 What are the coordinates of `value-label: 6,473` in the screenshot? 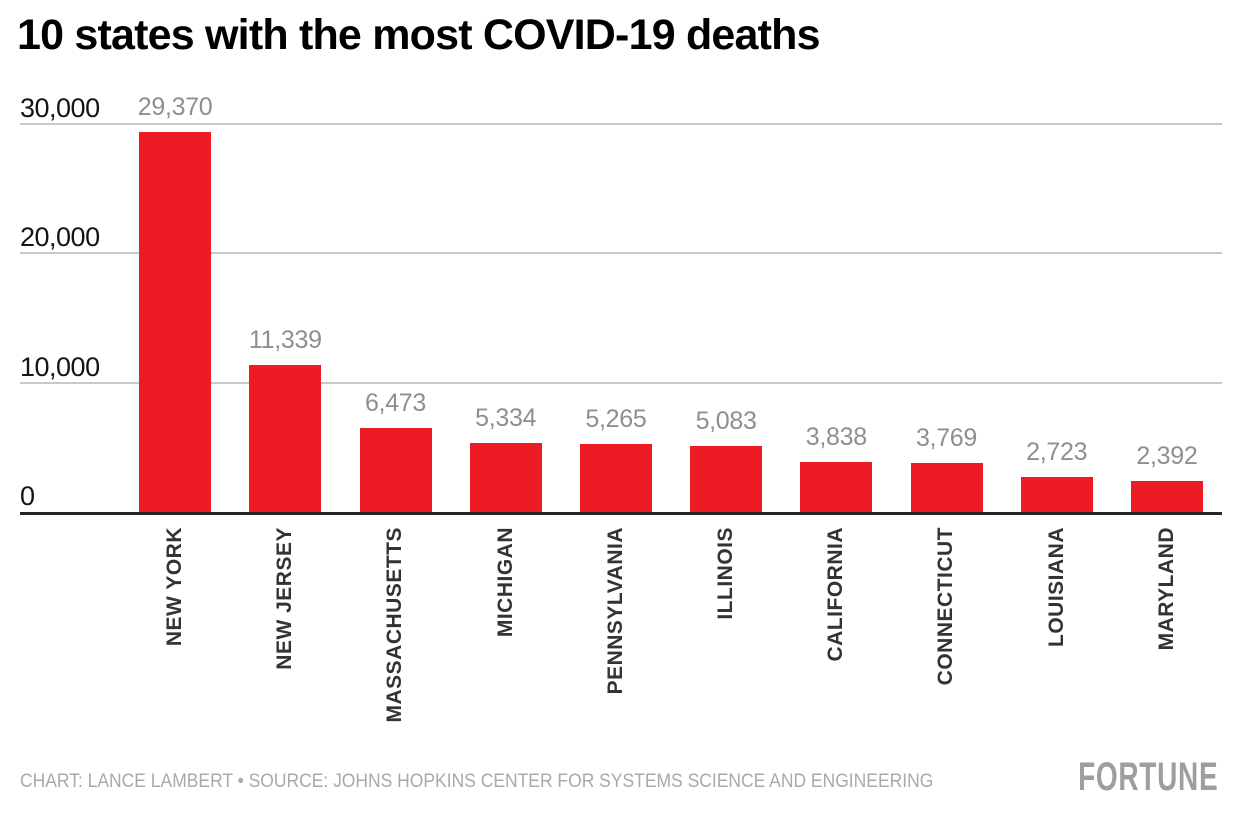 It's located at (395, 403).